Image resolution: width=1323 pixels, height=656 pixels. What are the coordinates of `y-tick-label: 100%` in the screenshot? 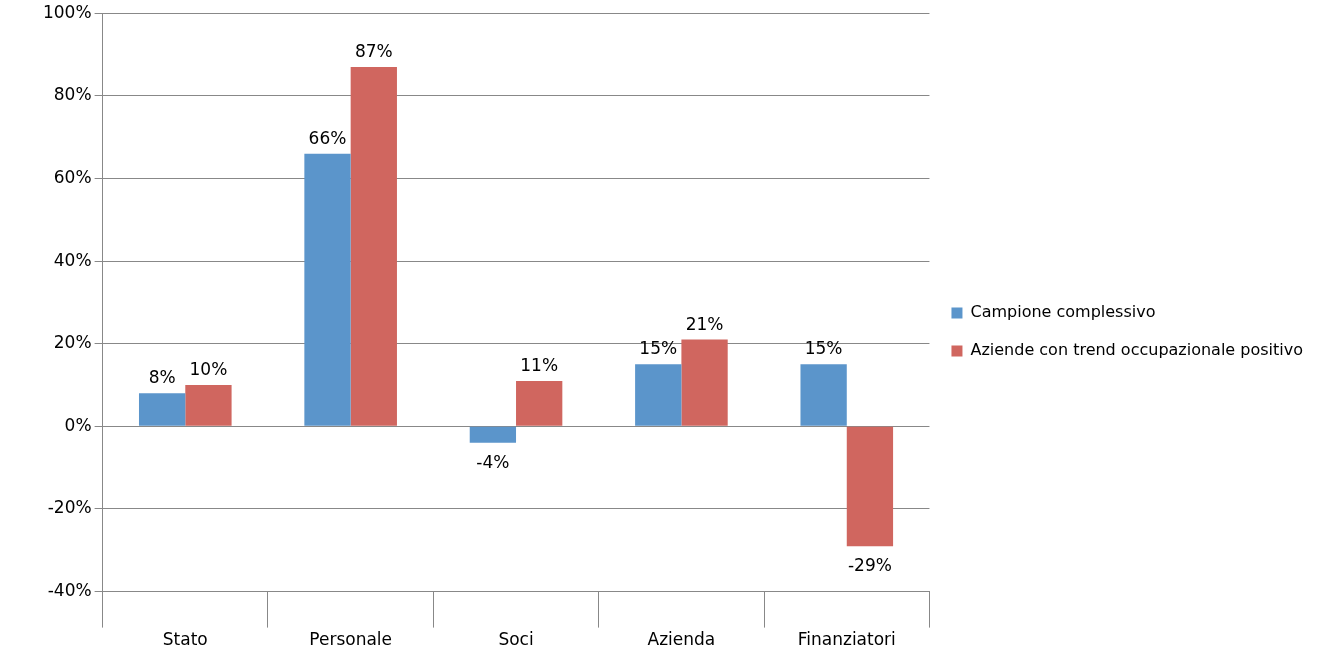 It's located at (67, 11).